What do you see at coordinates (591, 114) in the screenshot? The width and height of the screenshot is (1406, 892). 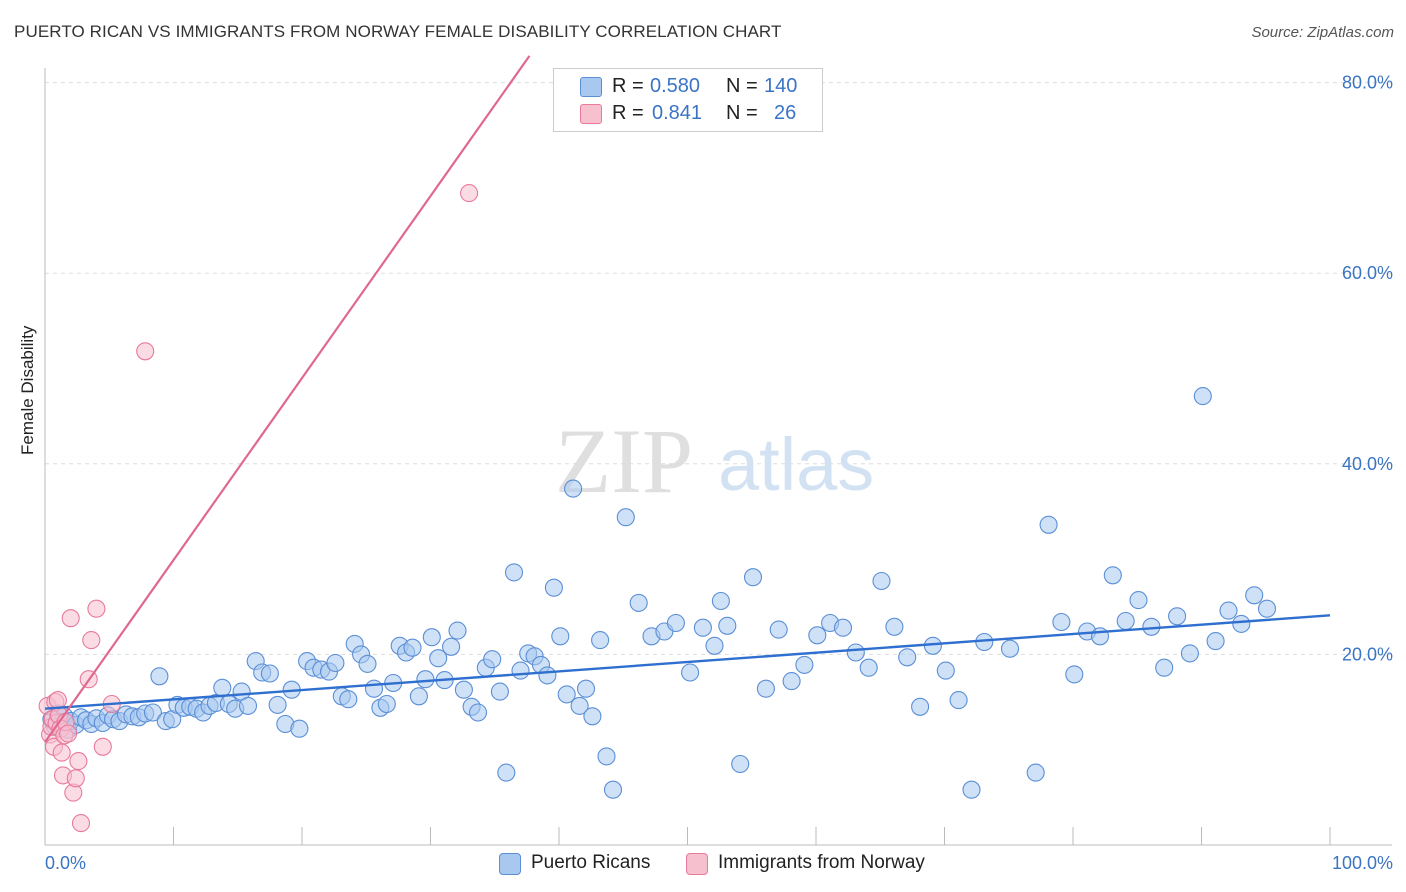 I see `legend-swatch-pink` at bounding box center [591, 114].